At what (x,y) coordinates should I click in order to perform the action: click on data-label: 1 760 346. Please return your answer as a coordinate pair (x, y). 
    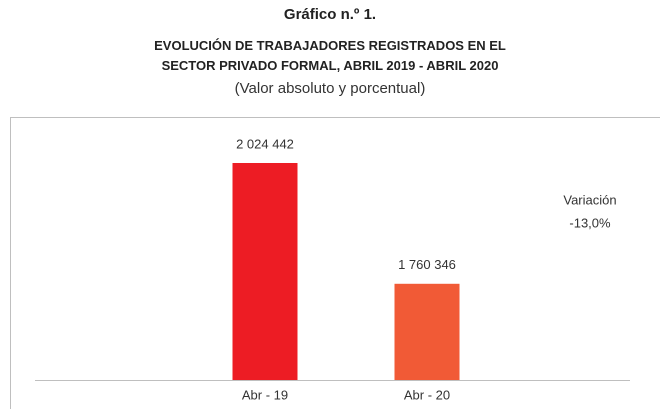
    Looking at the image, I should click on (427, 264).